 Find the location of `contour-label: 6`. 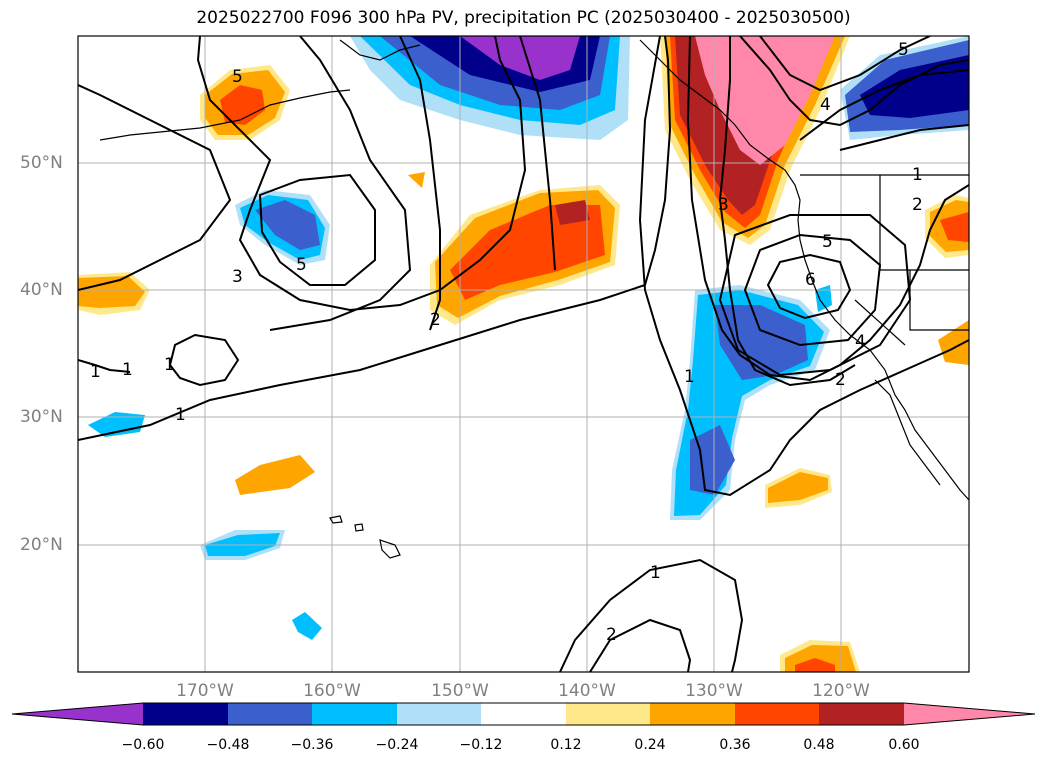

contour-label: 6 is located at coordinates (810, 280).